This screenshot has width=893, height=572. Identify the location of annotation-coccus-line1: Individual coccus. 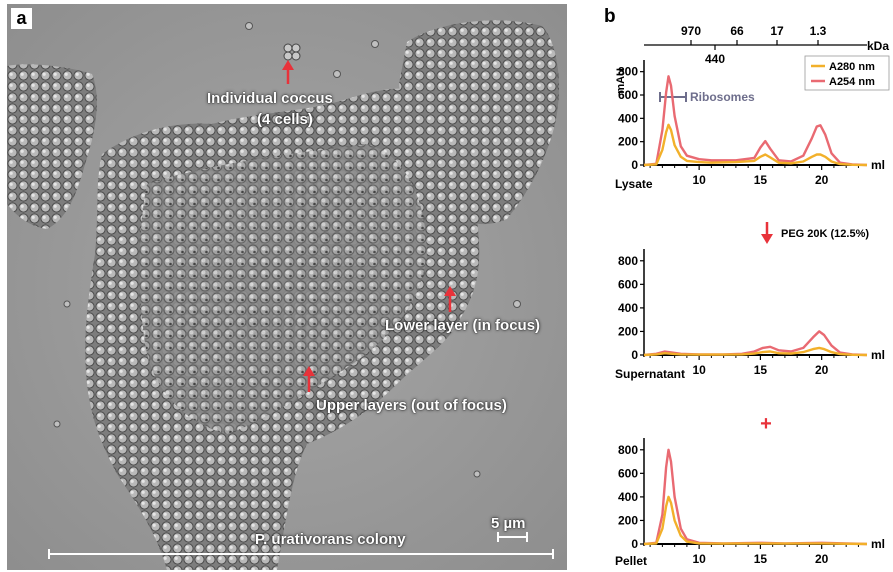
(270, 98).